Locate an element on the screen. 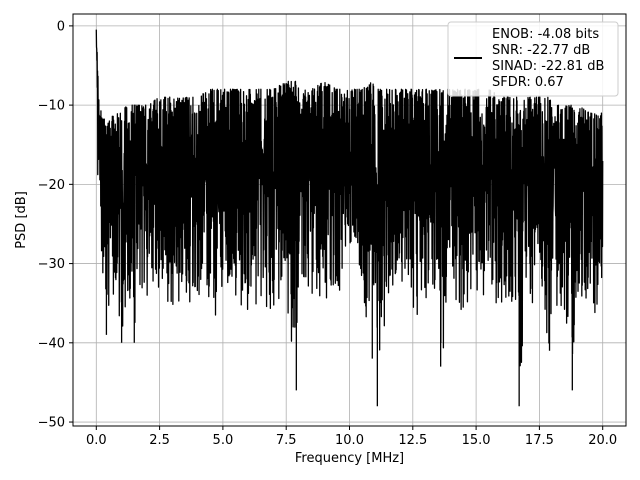  x-tick-label: 10.0 is located at coordinates (349, 440).